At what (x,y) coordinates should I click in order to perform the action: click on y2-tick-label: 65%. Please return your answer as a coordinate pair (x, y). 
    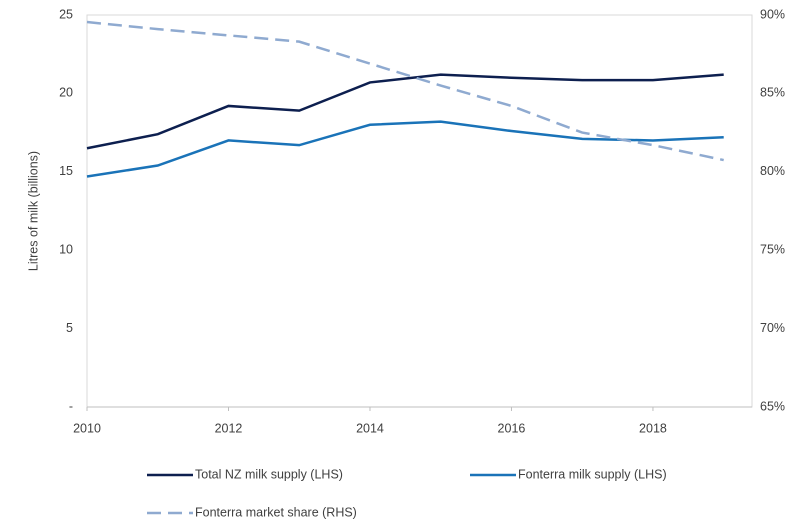
    Looking at the image, I should click on (772, 406).